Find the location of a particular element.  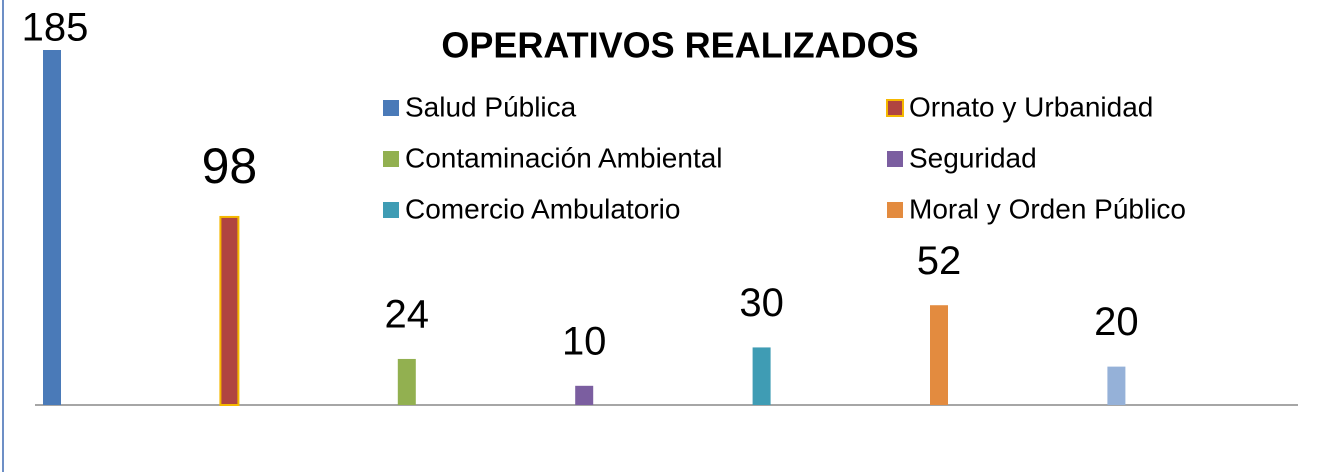

legend-label: Ornato y Urbanidad is located at coordinates (1031, 106).